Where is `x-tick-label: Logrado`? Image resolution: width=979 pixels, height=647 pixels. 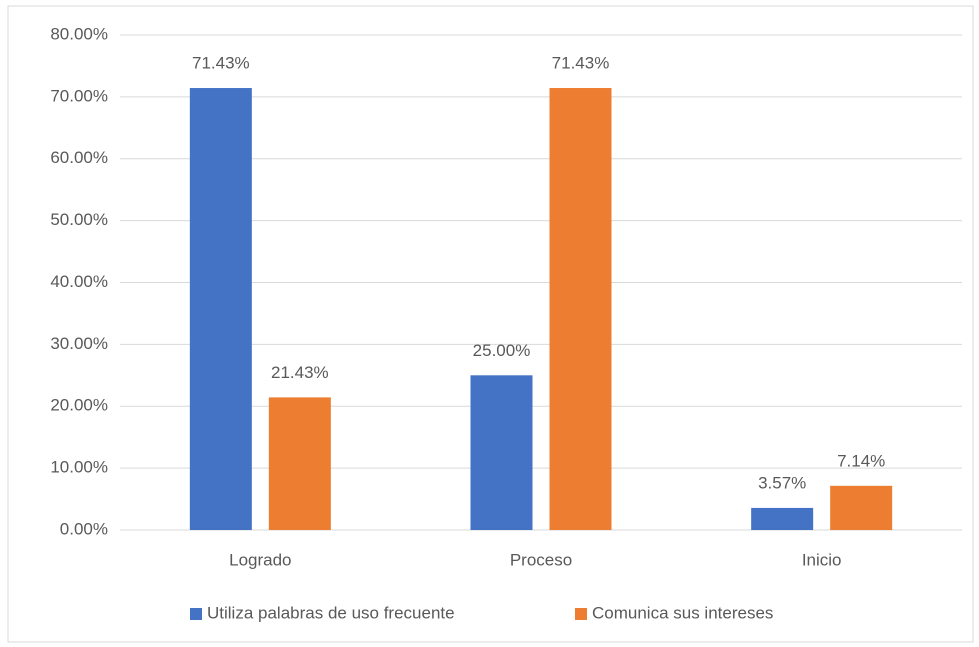
x-tick-label: Logrado is located at coordinates (260, 559).